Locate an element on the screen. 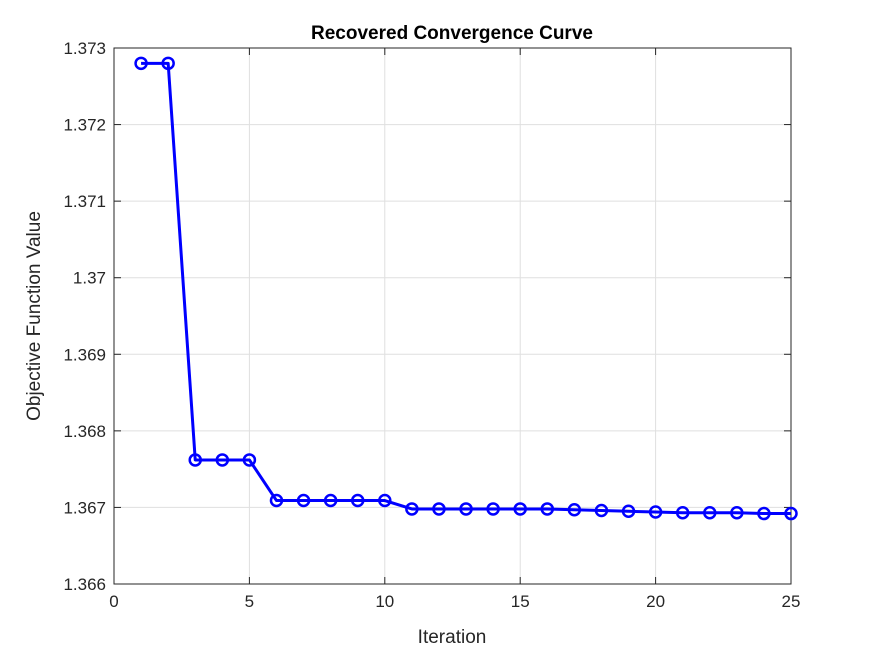 Image resolution: width=875 pixels, height=656 pixels. chart-title: Recovered Convergence Curve is located at coordinates (452, 33).